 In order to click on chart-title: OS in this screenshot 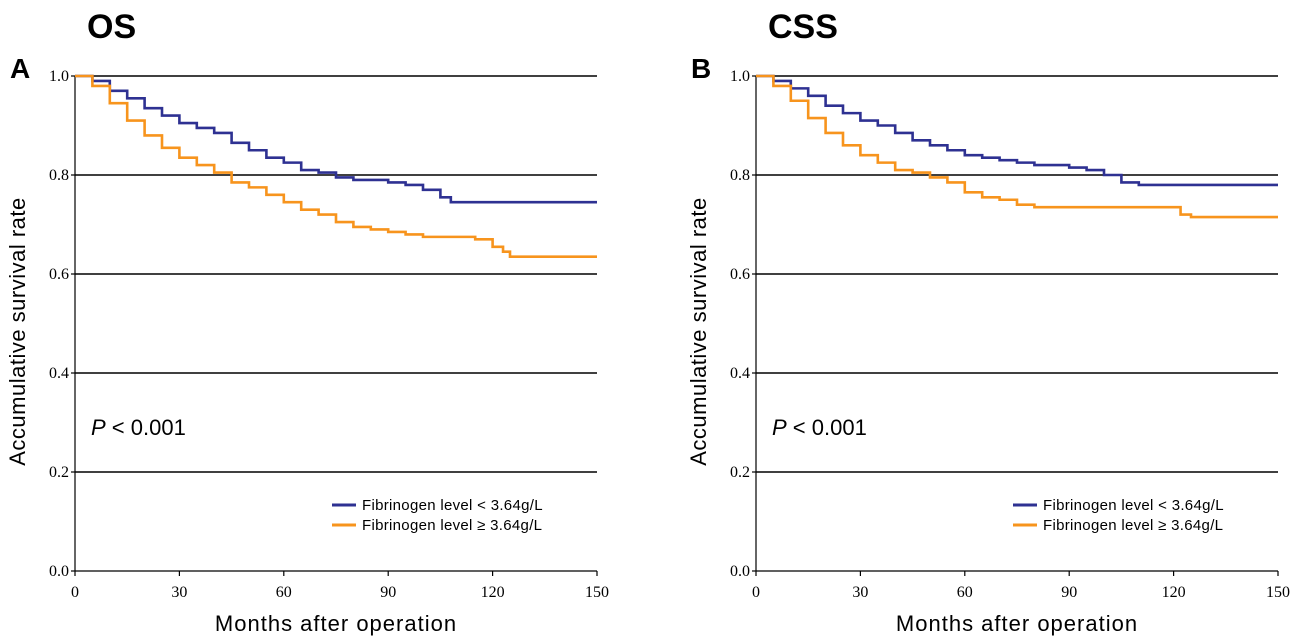, I will do `click(111, 27)`.